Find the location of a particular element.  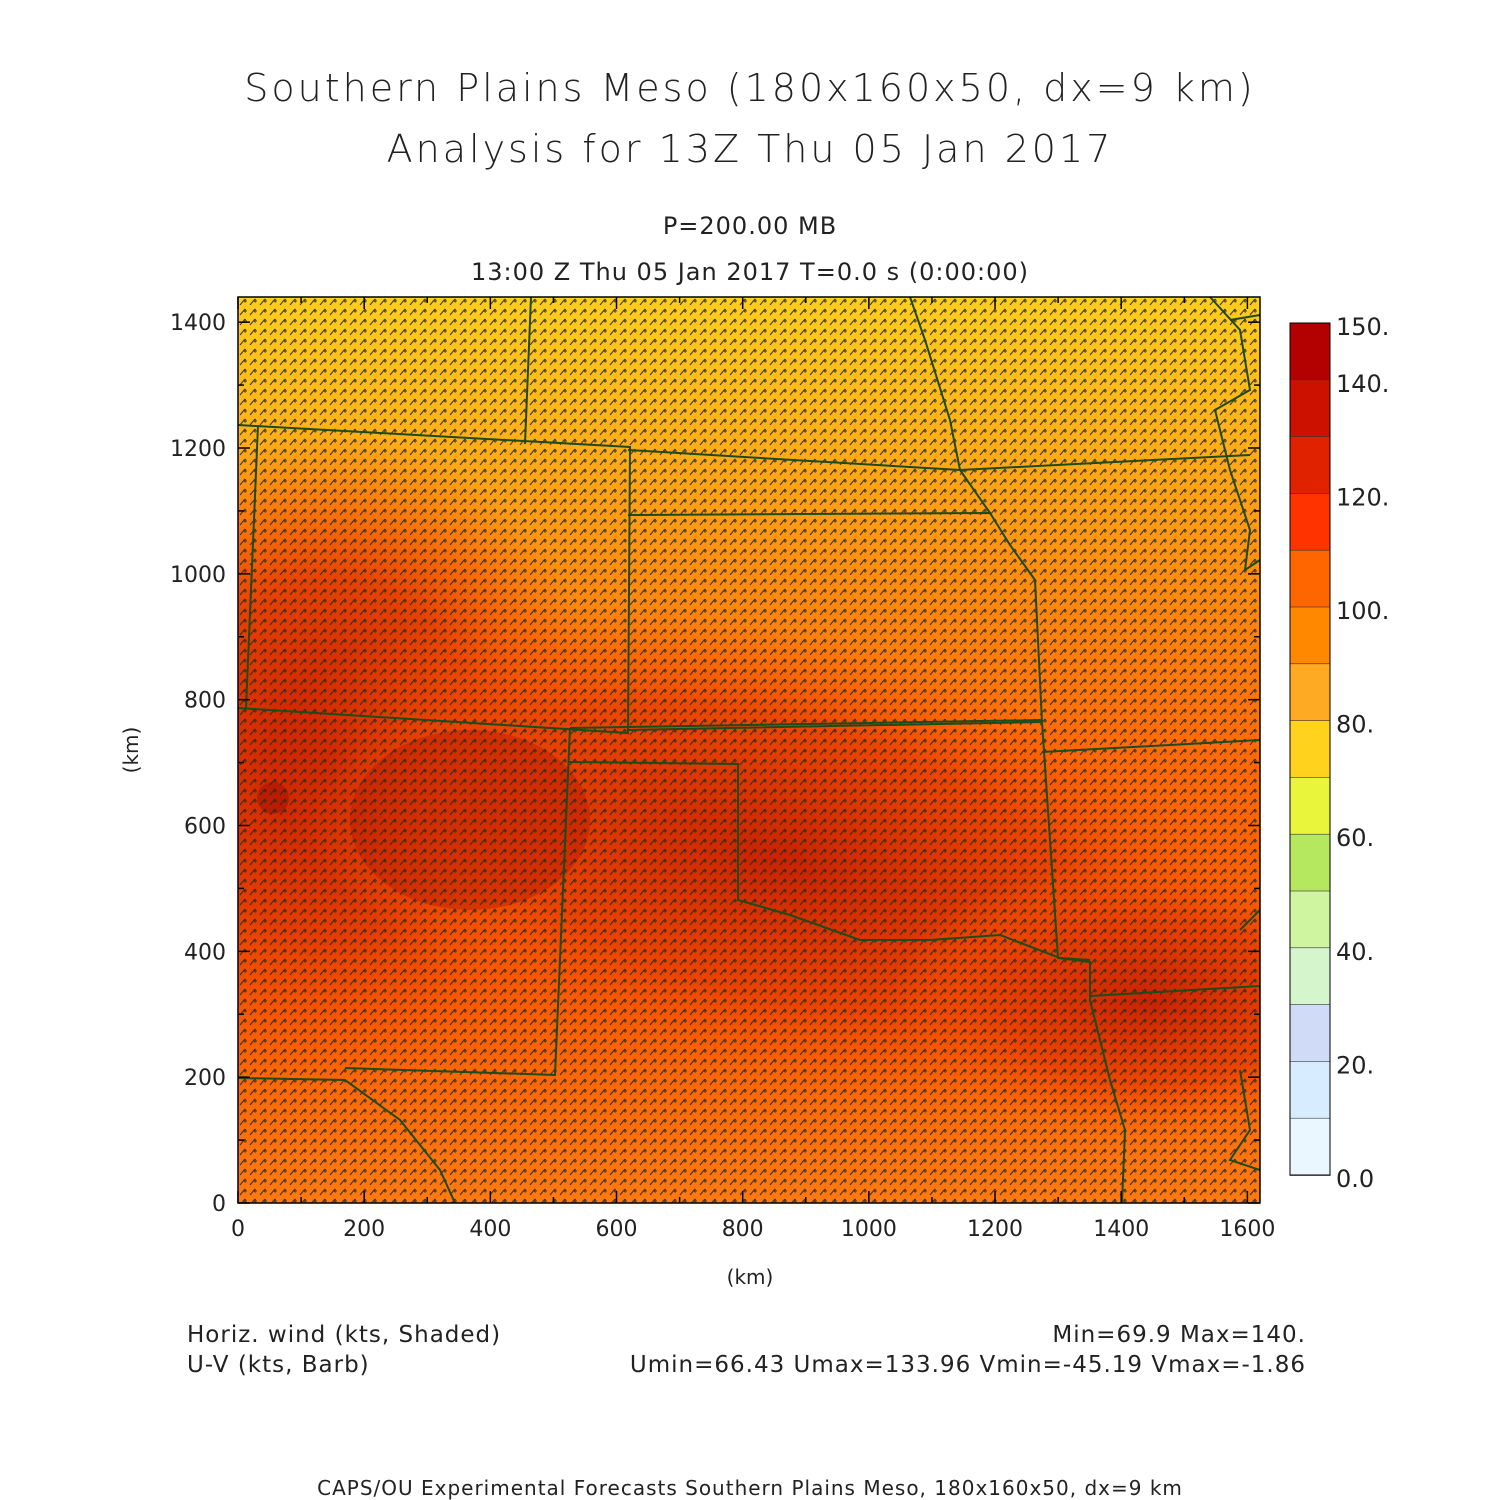

x-tick-labels: 0 200 400 600 800 1000 1200 1400 1600 is located at coordinates (753, 1229).